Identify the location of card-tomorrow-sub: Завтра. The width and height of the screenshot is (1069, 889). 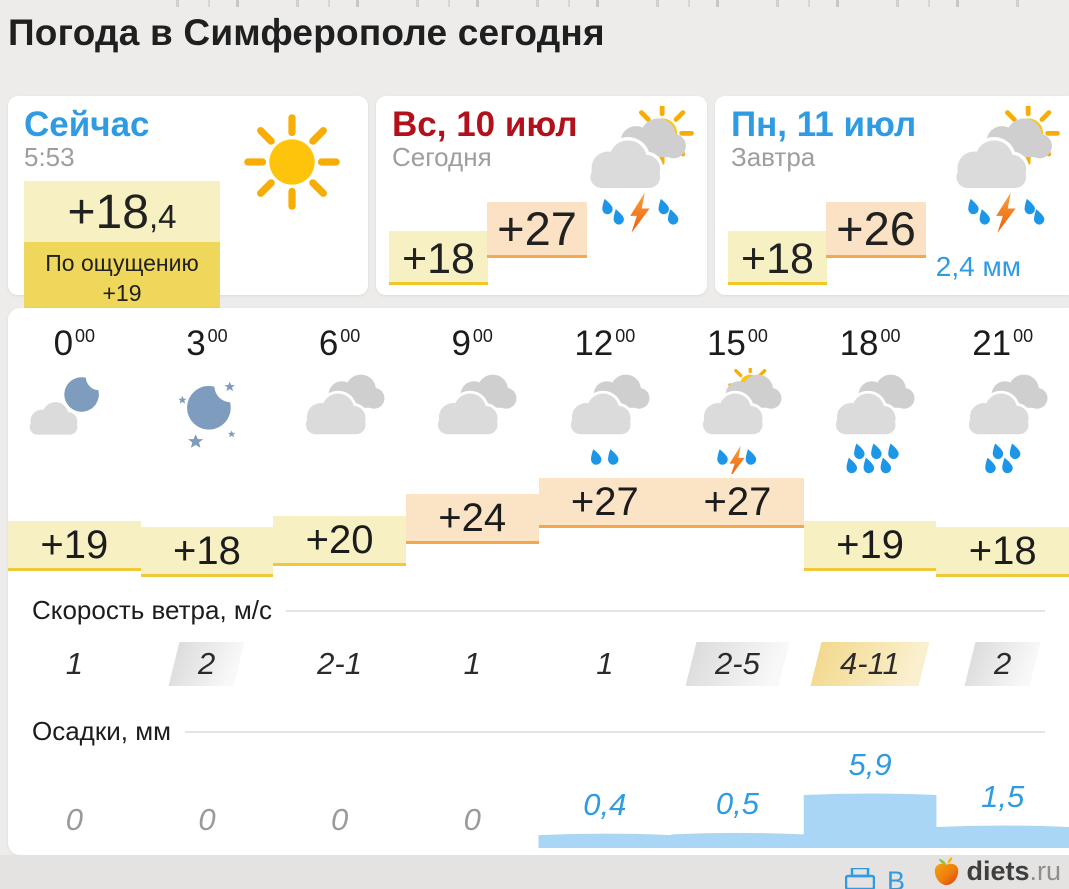
(773, 156).